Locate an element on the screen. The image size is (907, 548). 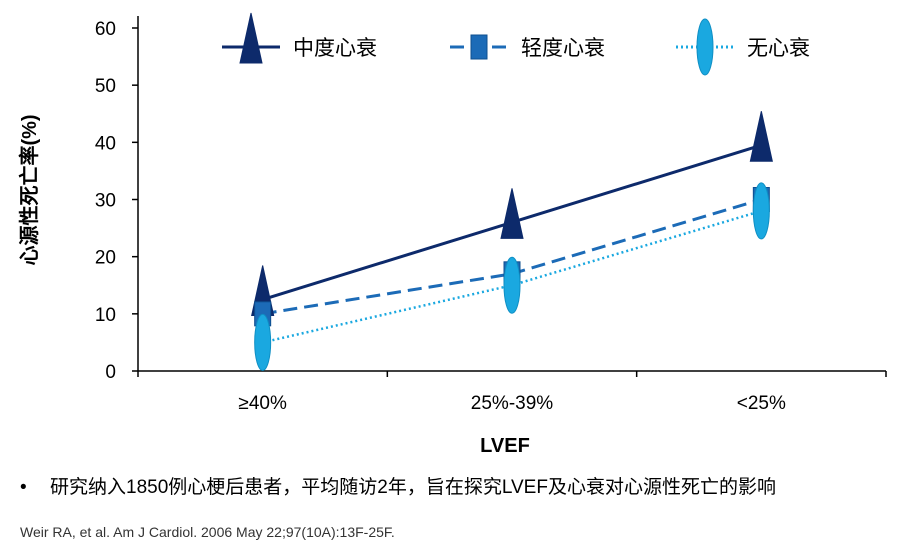
legend-marker-ellipse is located at coordinates (705, 47).